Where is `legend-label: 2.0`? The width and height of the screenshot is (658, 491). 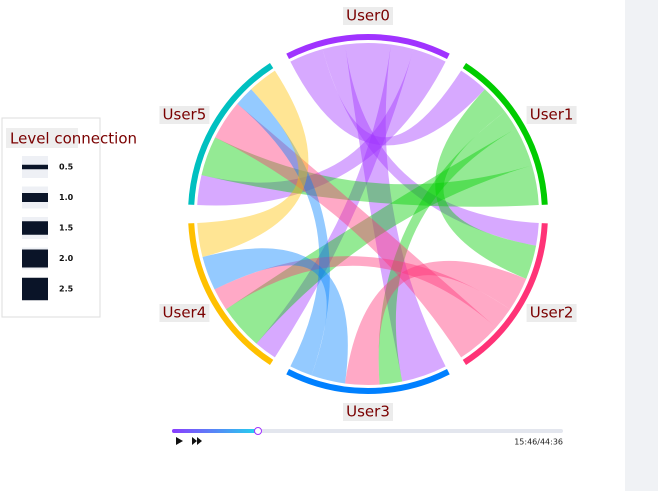 legend-label: 2.0 is located at coordinates (66, 258).